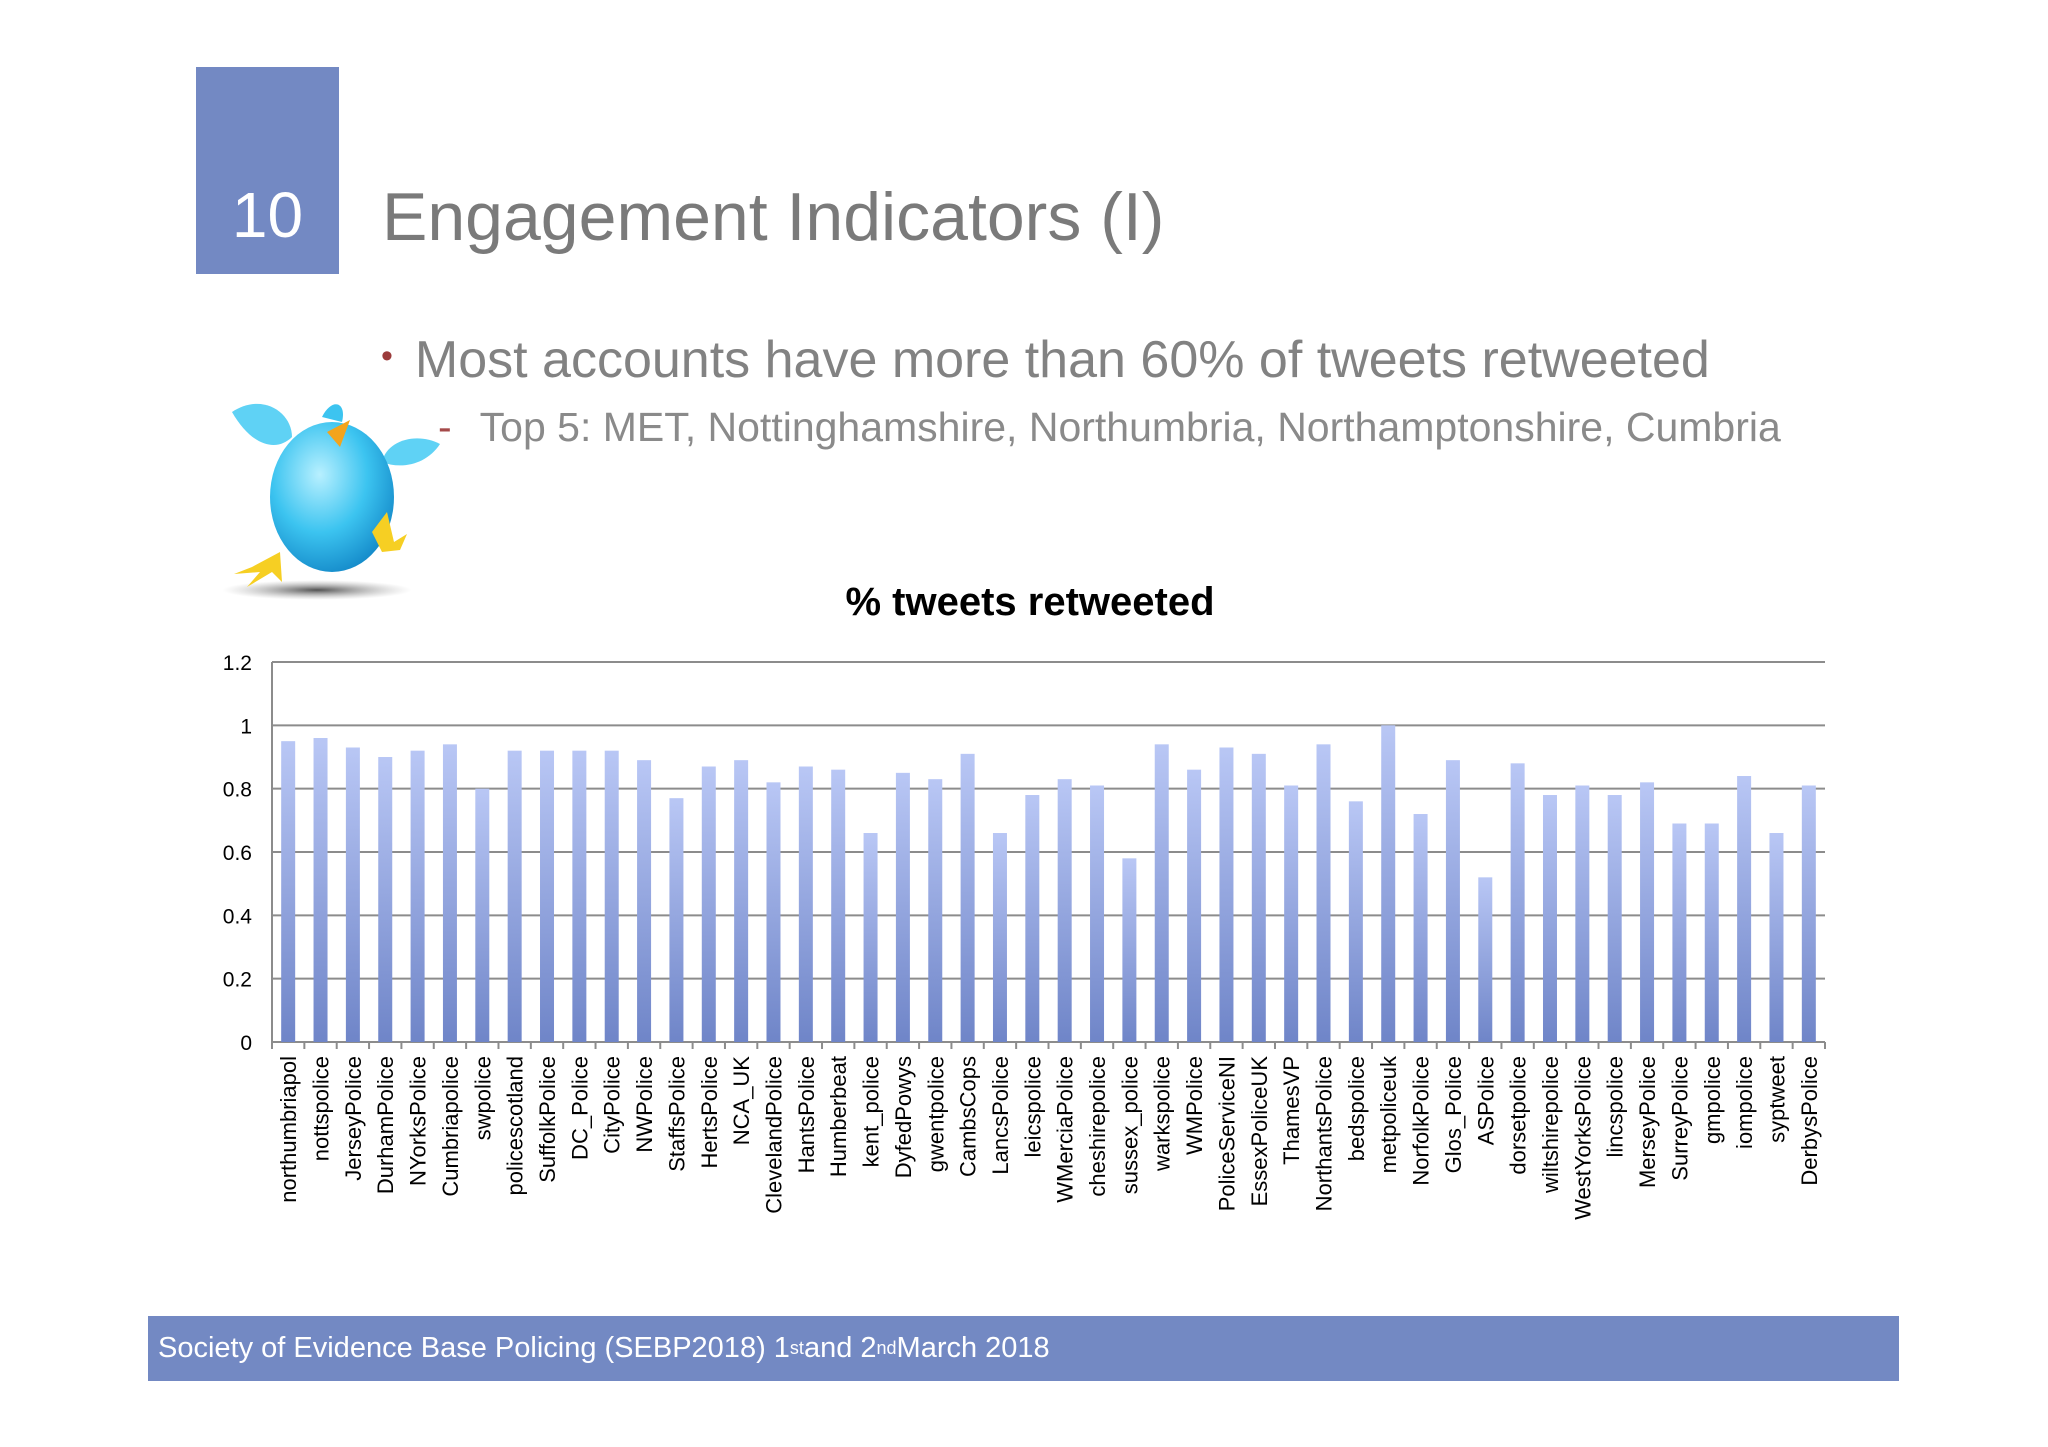 The height and width of the screenshot is (1447, 2048). What do you see at coordinates (973, 1348) in the screenshot?
I see `footer-text-part3: March 2018` at bounding box center [973, 1348].